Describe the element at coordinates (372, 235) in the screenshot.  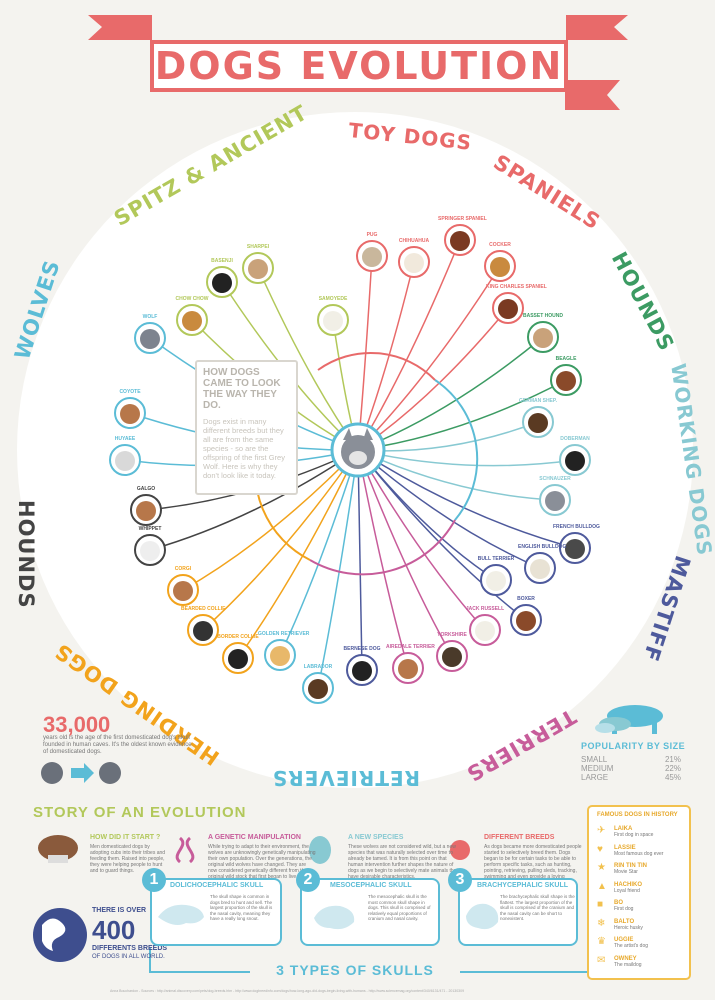
I see `dog-name-label: PUG` at that location.